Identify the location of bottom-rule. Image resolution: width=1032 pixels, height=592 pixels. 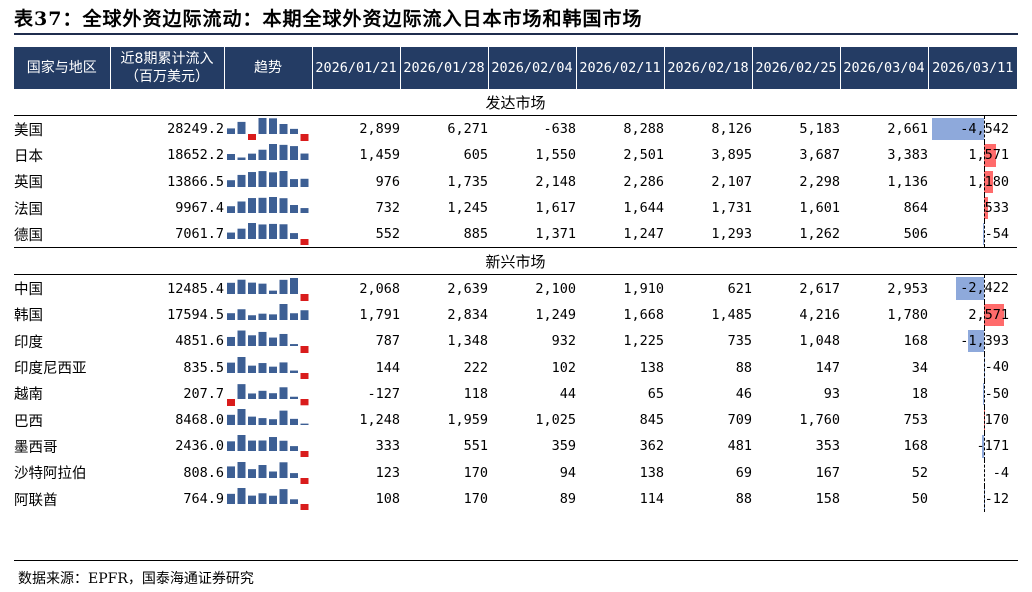
(516, 560).